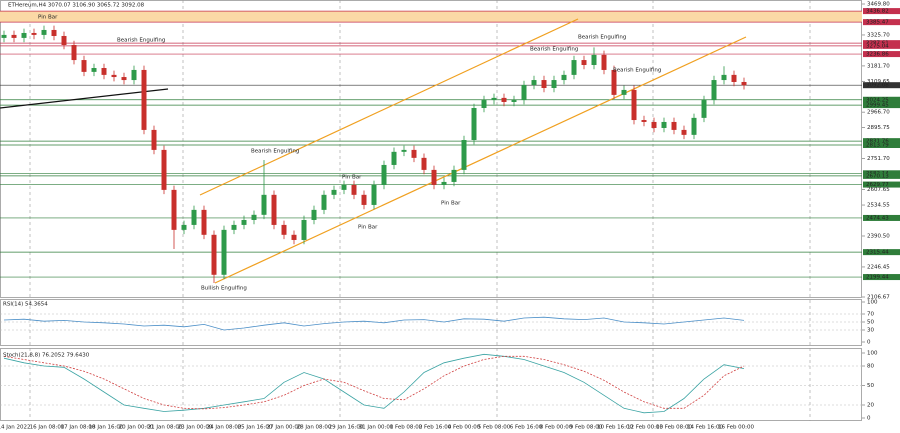 This screenshot has height=433, width=900. Describe the element at coordinates (736, 428) in the screenshot. I see `x-tick-label: 16 Feb 00:00` at that location.